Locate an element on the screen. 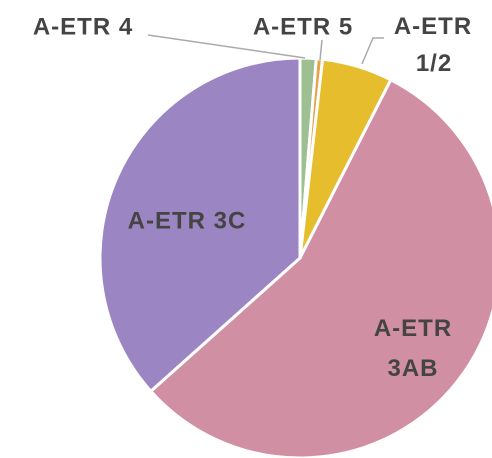  slice-label: A-ETR 4 is located at coordinates (83, 26).